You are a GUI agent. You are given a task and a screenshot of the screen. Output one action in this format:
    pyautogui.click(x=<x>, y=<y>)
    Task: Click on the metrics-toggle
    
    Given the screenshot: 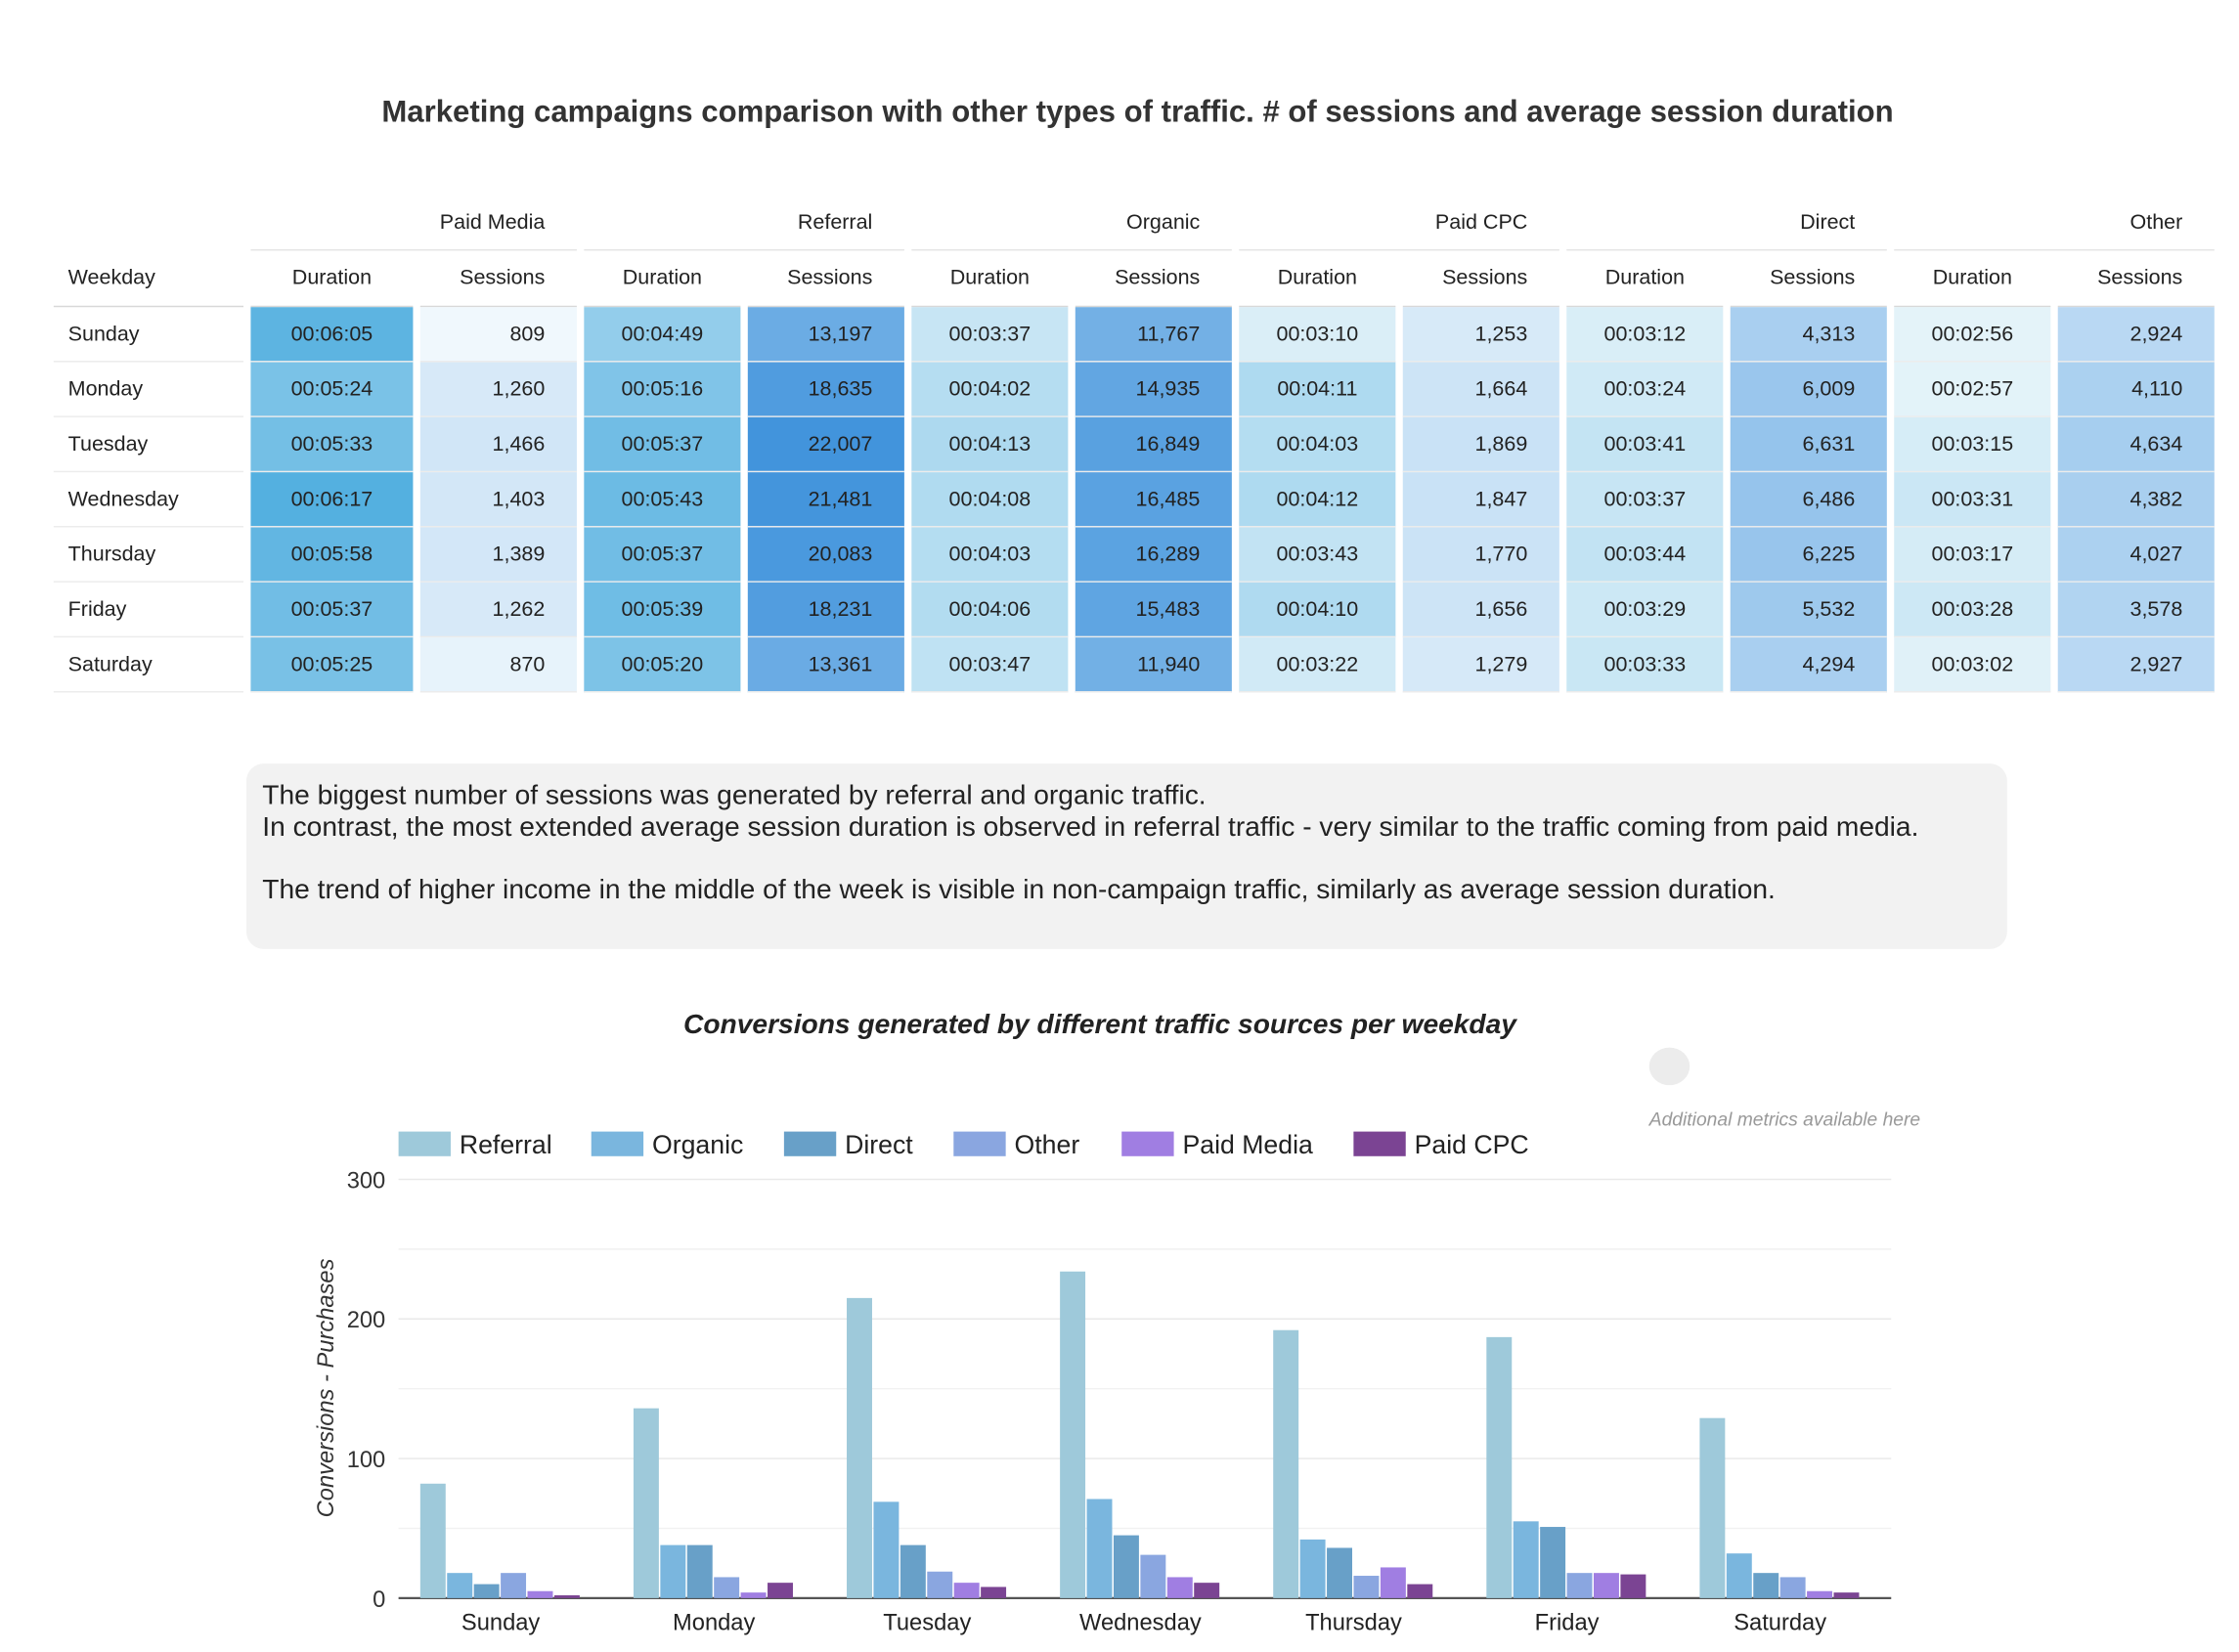 What is the action you would take?
    pyautogui.click(x=1669, y=1066)
    